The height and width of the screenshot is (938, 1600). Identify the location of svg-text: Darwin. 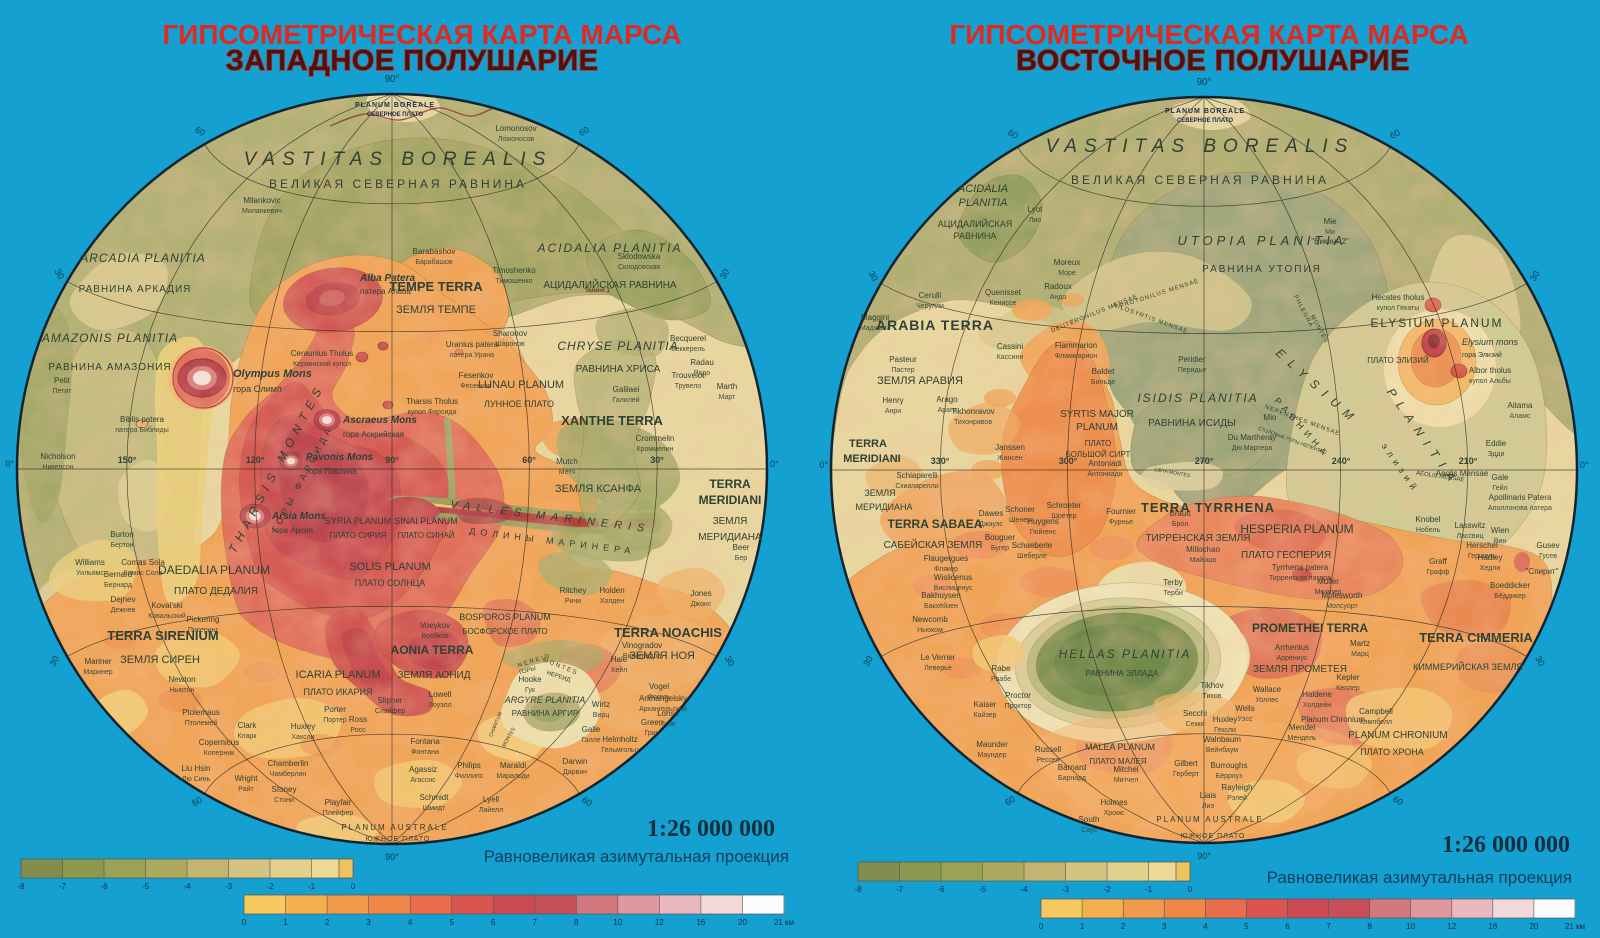
(575, 761).